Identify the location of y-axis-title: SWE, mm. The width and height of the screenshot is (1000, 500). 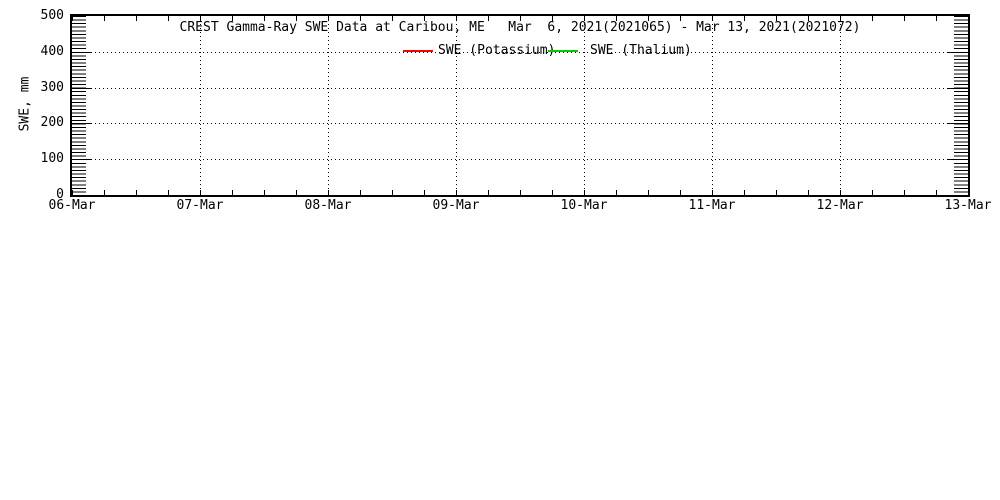
(25, 104).